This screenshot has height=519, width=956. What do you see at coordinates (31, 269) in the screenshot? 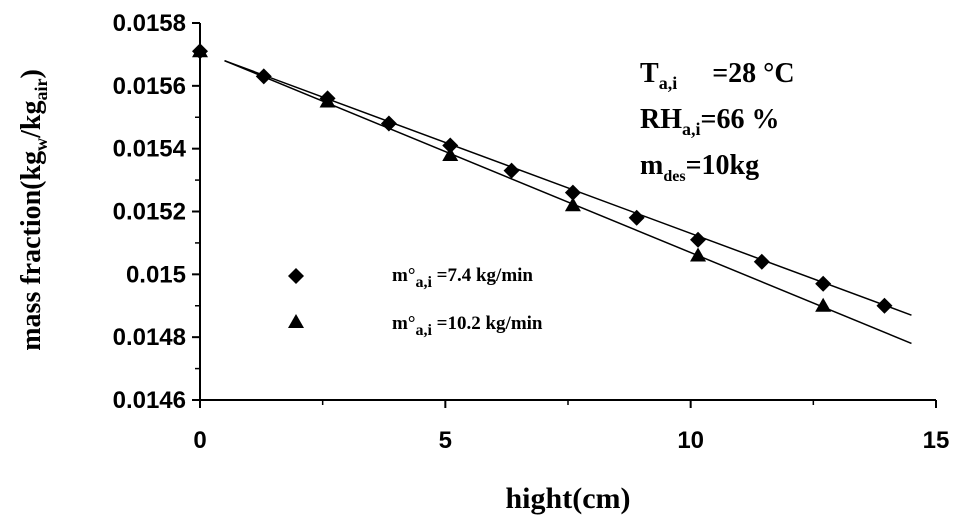
I see `y-axis-label-main: mass fraction` at bounding box center [31, 269].